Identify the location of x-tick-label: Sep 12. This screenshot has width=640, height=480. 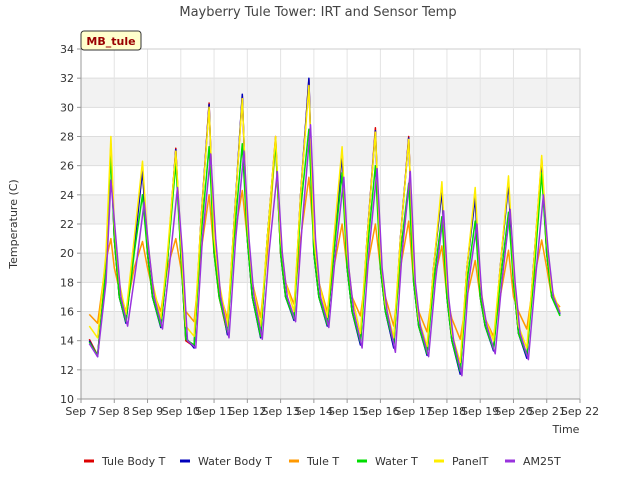
(247, 411).